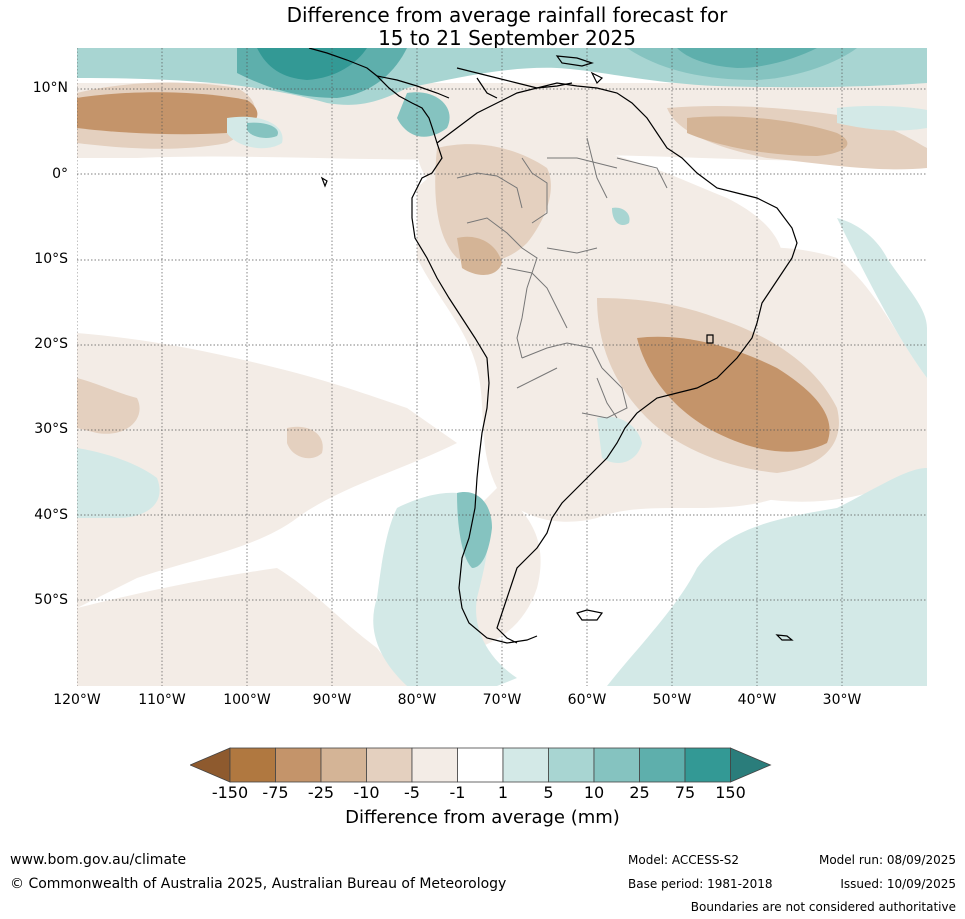 The height and width of the screenshot is (919, 965). What do you see at coordinates (60, 174) in the screenshot?
I see `lat-label-0: 0°` at bounding box center [60, 174].